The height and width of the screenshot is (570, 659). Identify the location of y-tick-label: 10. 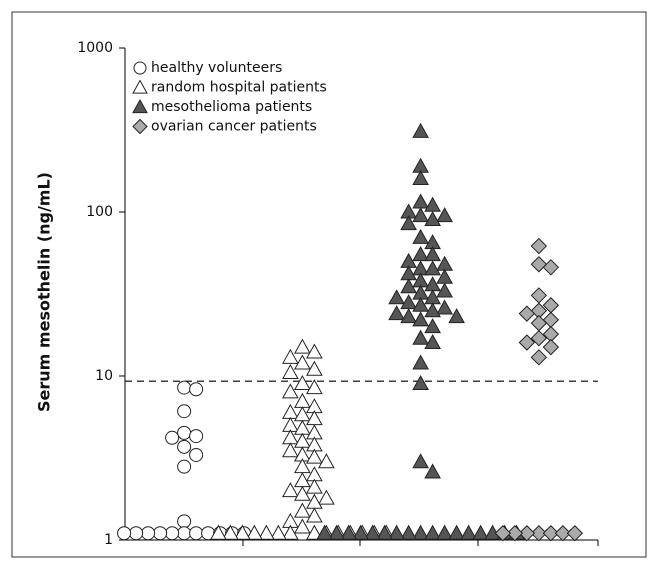
(104, 376).